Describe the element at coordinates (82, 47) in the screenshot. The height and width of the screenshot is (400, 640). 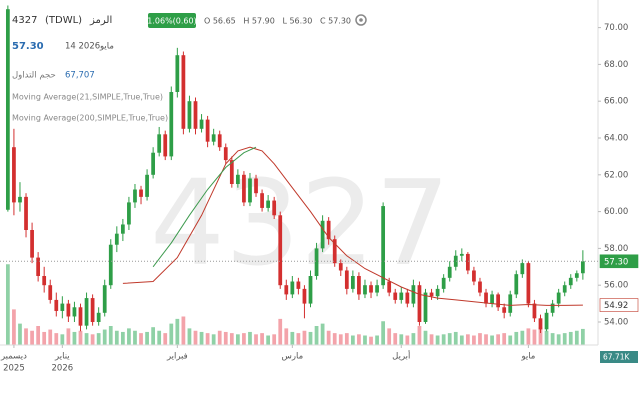
I see `date: 14 2026` at that location.